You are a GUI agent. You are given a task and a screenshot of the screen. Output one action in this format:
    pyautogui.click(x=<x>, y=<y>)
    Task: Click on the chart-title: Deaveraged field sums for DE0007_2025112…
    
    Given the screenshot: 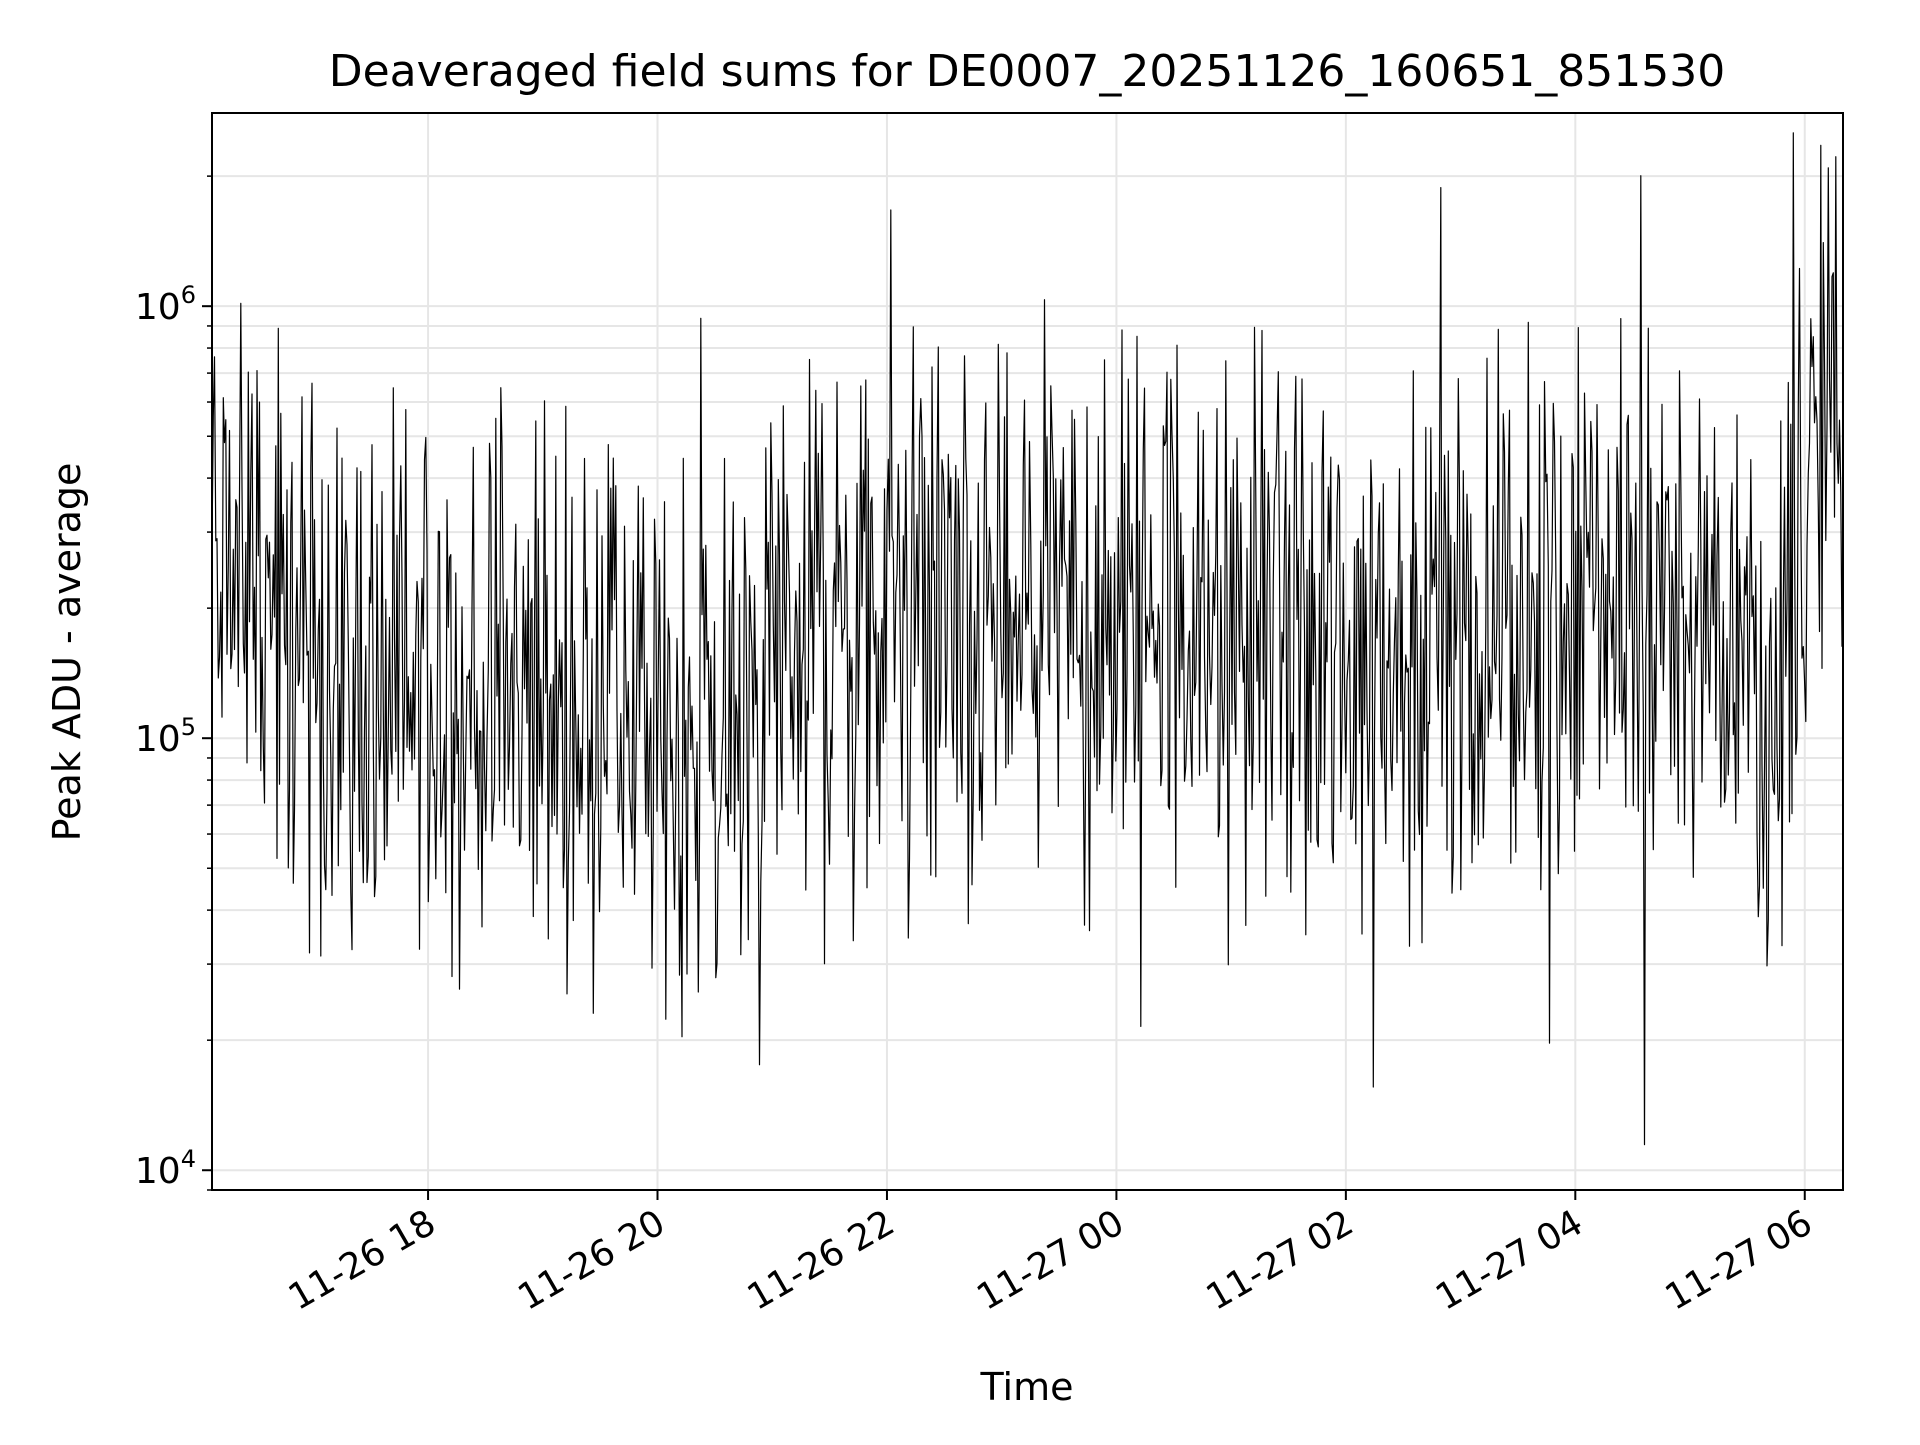 What is the action you would take?
    pyautogui.click(x=1027, y=71)
    